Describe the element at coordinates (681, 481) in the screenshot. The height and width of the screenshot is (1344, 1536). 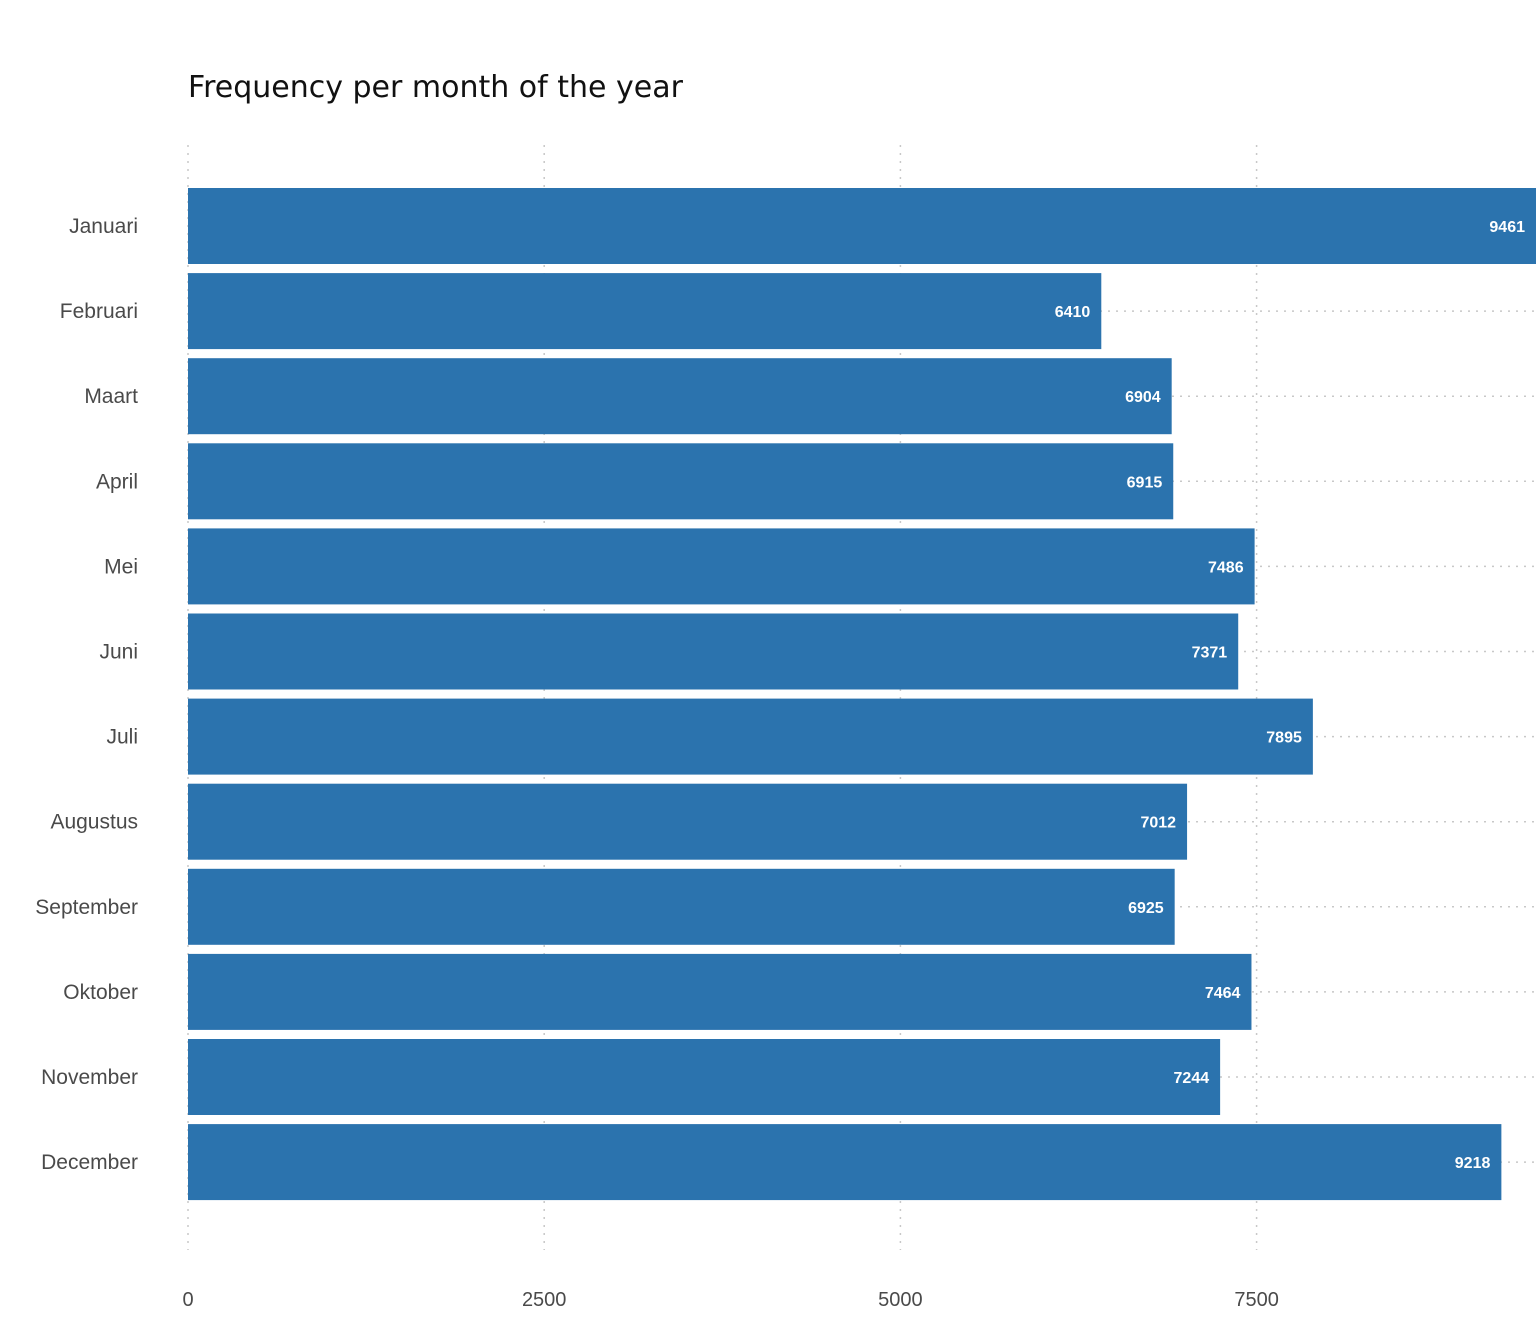
I see `bar-april` at that location.